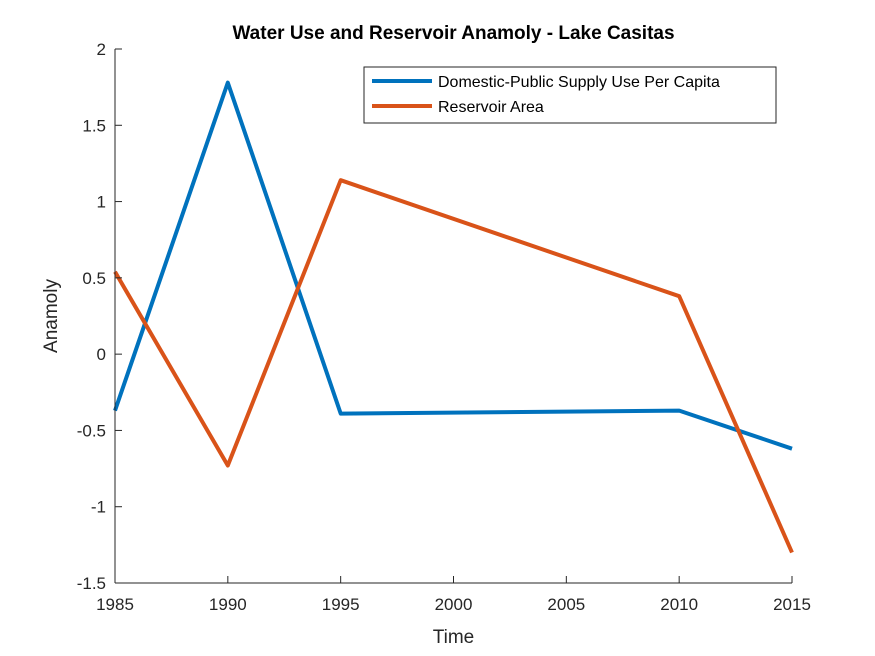 This screenshot has width=875, height=656. What do you see at coordinates (91, 583) in the screenshot?
I see `y-tick-label: -1.5` at bounding box center [91, 583].